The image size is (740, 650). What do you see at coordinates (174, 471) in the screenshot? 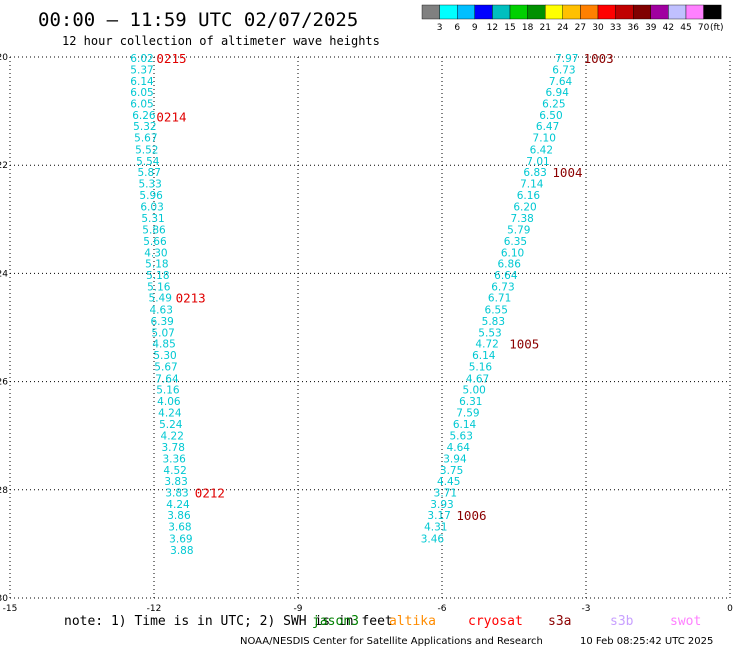
I see `wave-height-point: 4.52` at bounding box center [174, 471].